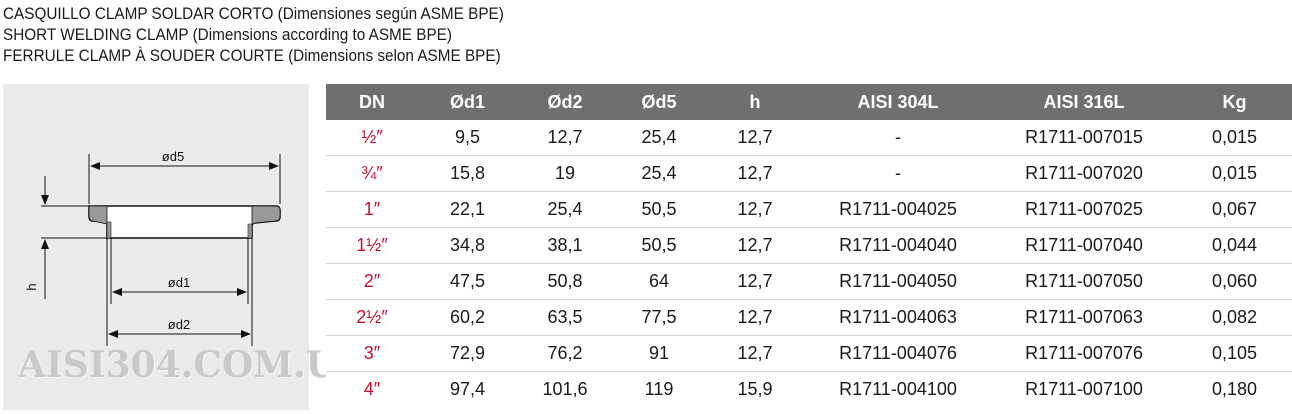  Describe the element at coordinates (98, 215) in the screenshot. I see `section-left` at that location.